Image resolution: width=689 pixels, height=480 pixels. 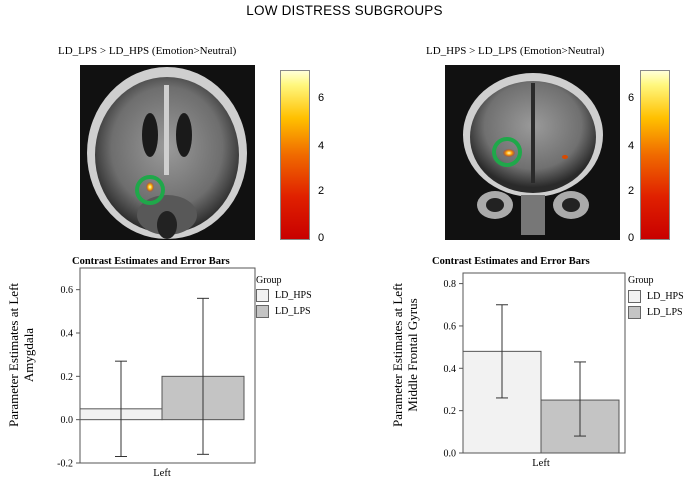 What do you see at coordinates (641, 280) in the screenshot?
I see `right-legend-title: Group` at bounding box center [641, 280].